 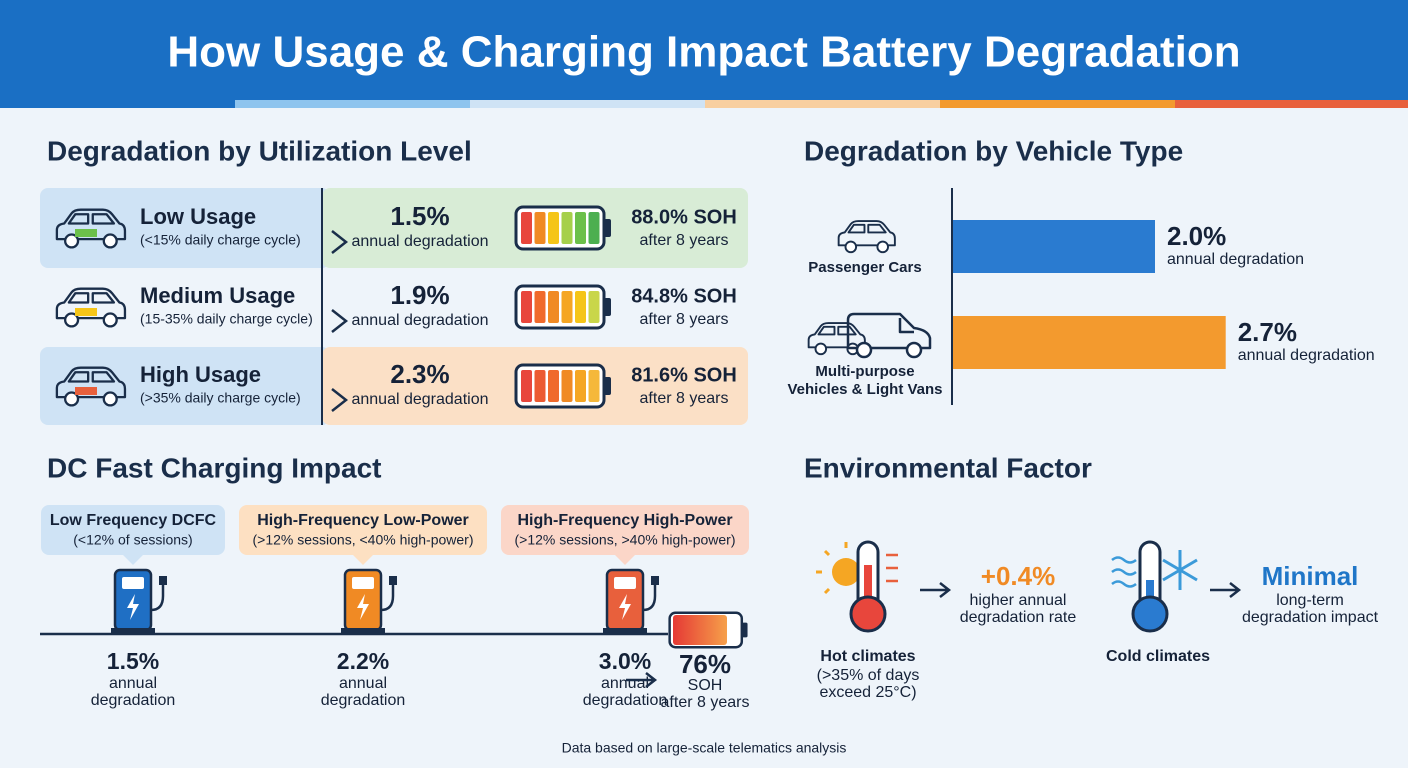 What do you see at coordinates (419, 374) in the screenshot?
I see `rate: 2.3%` at bounding box center [419, 374].